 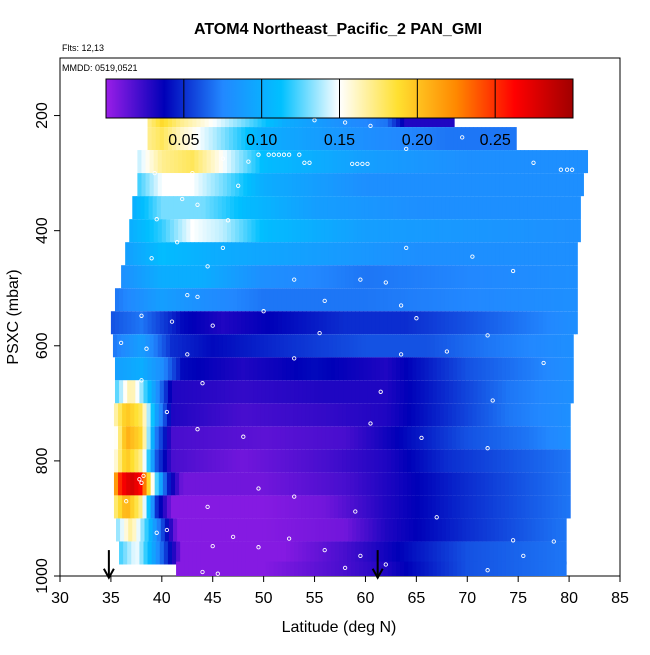 I want to click on x-tick-label: 60, so click(x=366, y=598).